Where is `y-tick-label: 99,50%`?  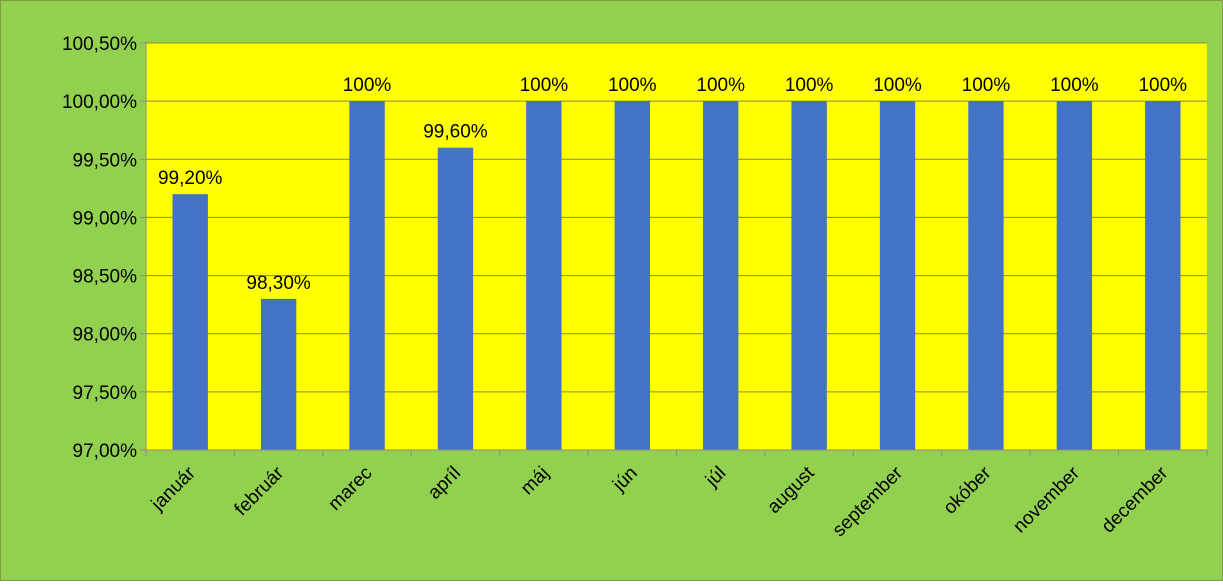 y-tick-label: 99,50% is located at coordinates (105, 160).